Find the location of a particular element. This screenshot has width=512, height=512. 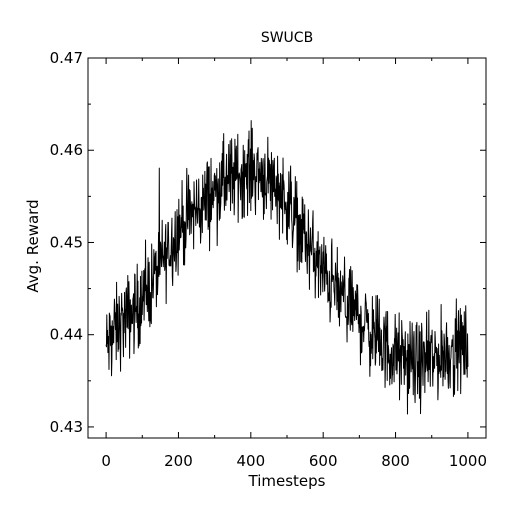

x-tick-label: 200 is located at coordinates (178, 461).